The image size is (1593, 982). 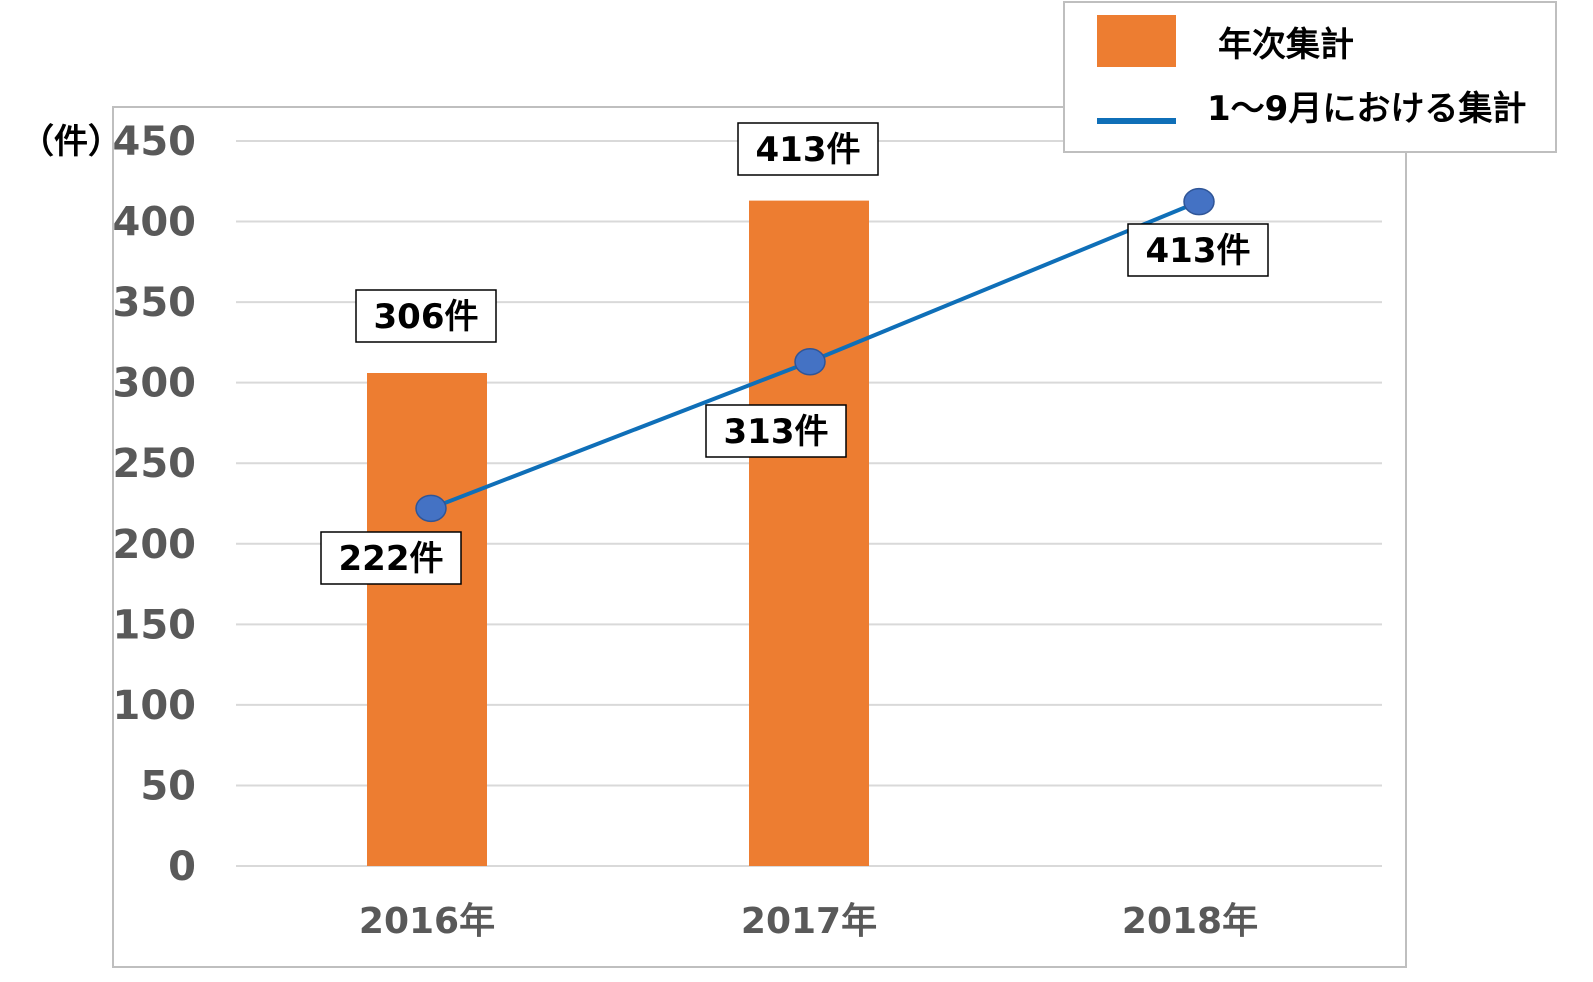 What do you see at coordinates (1310, 77) in the screenshot?
I see `legend: 年次集計 1～9月における集計` at bounding box center [1310, 77].